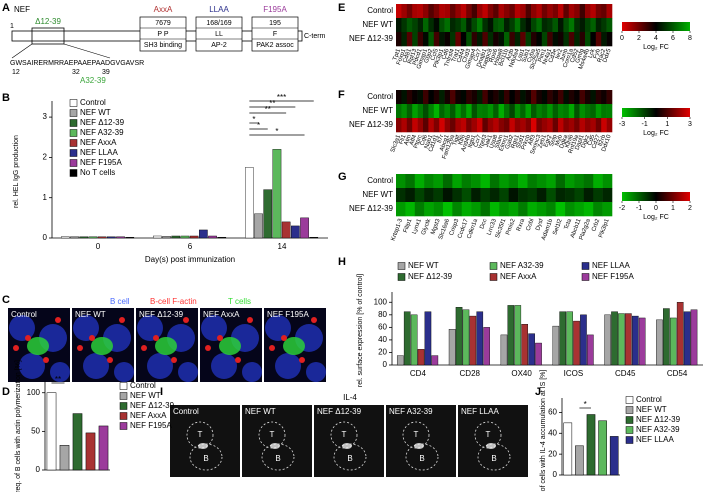  What do you see at coordinates (161, 392) in the screenshot?
I see `panel-label: I` at bounding box center [161, 392].